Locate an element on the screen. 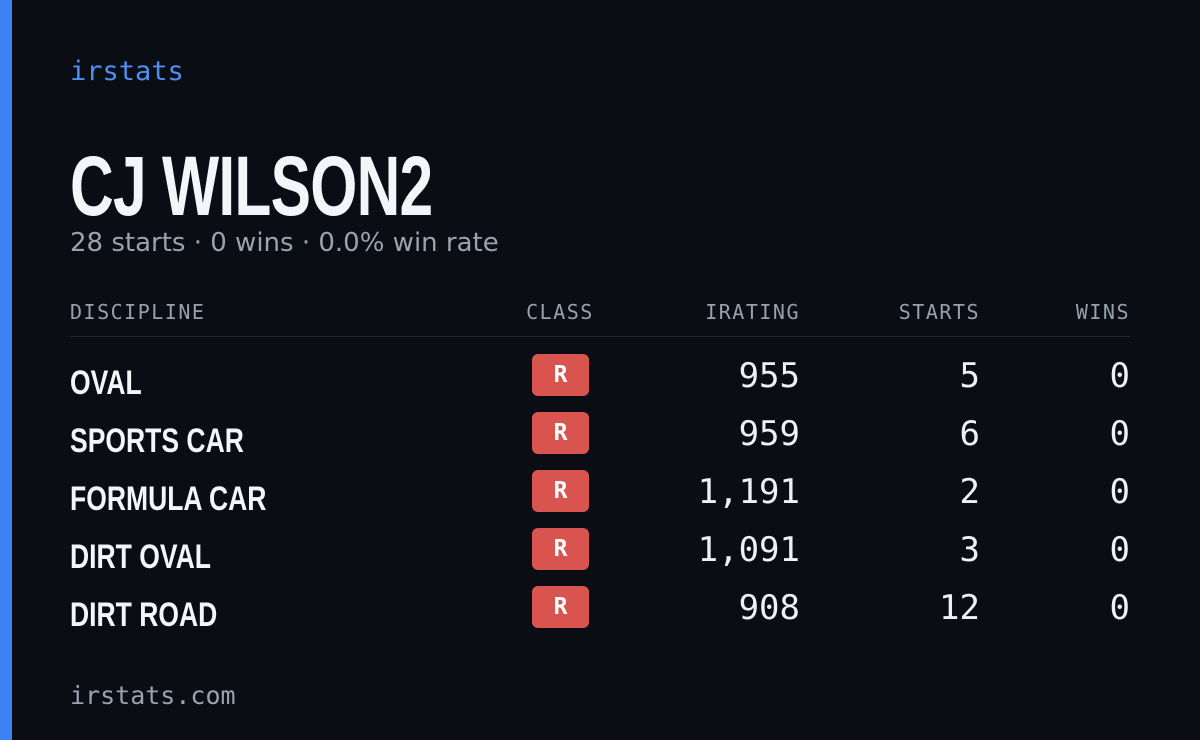  column-header: CLASS is located at coordinates (560, 312).